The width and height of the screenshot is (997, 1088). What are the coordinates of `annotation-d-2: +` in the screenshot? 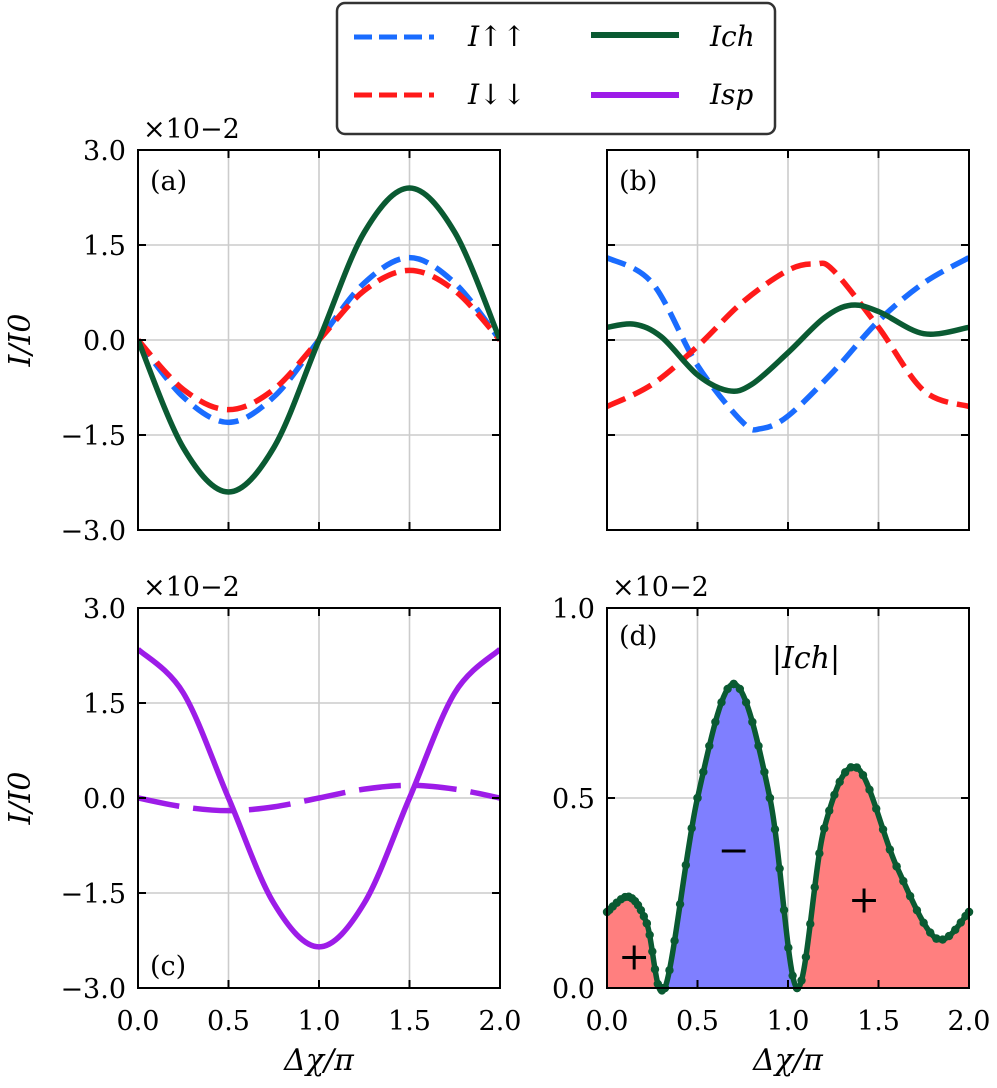 It's located at (864, 900).